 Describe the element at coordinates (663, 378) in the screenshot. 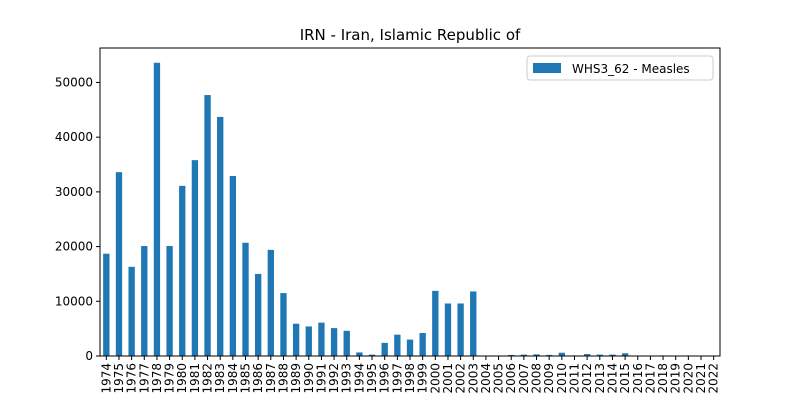

I see `x-tick-label-2018: 2018` at that location.